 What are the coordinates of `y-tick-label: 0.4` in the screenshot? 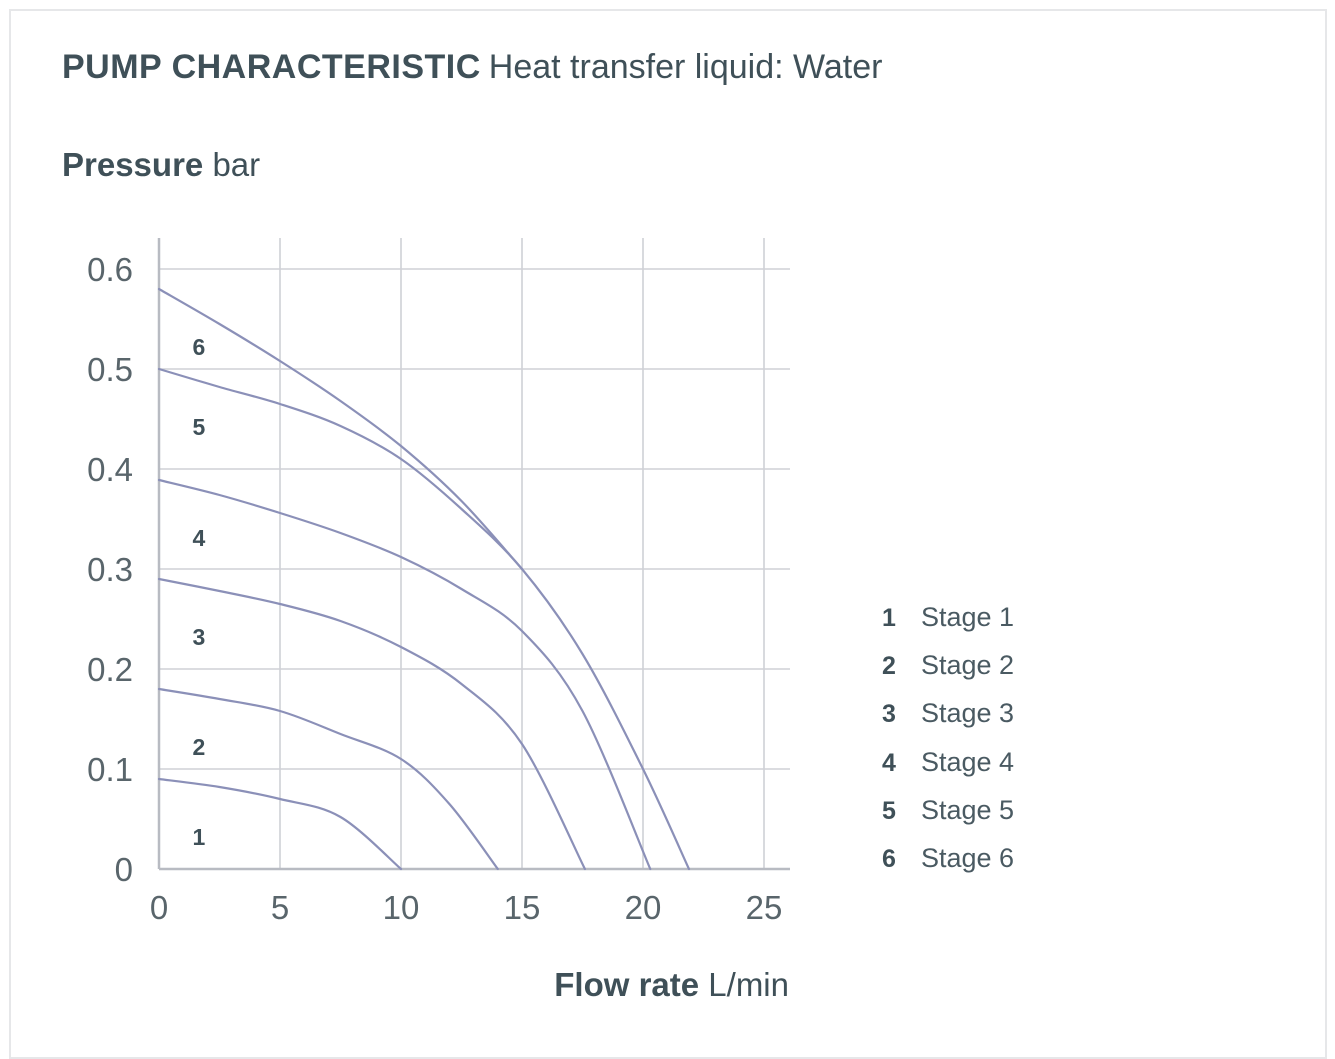 It's located at (110, 469).